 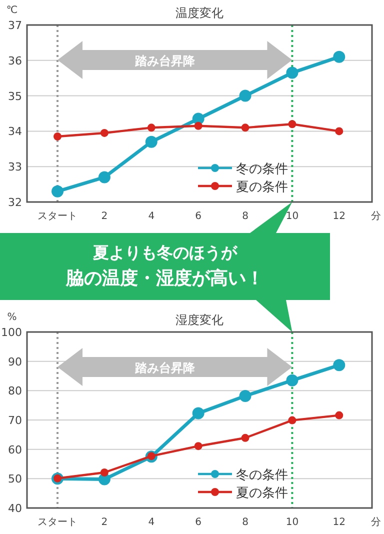 What do you see at coordinates (165, 252) in the screenshot?
I see `text: 夏よりも冬のほうが` at bounding box center [165, 252].